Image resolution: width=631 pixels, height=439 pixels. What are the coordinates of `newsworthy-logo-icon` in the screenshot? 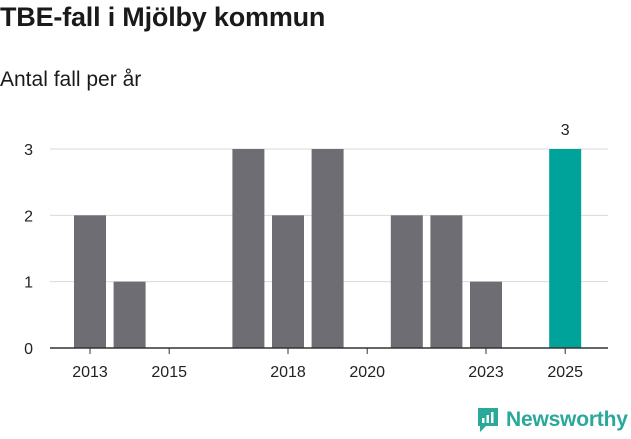 It's located at (488, 420).